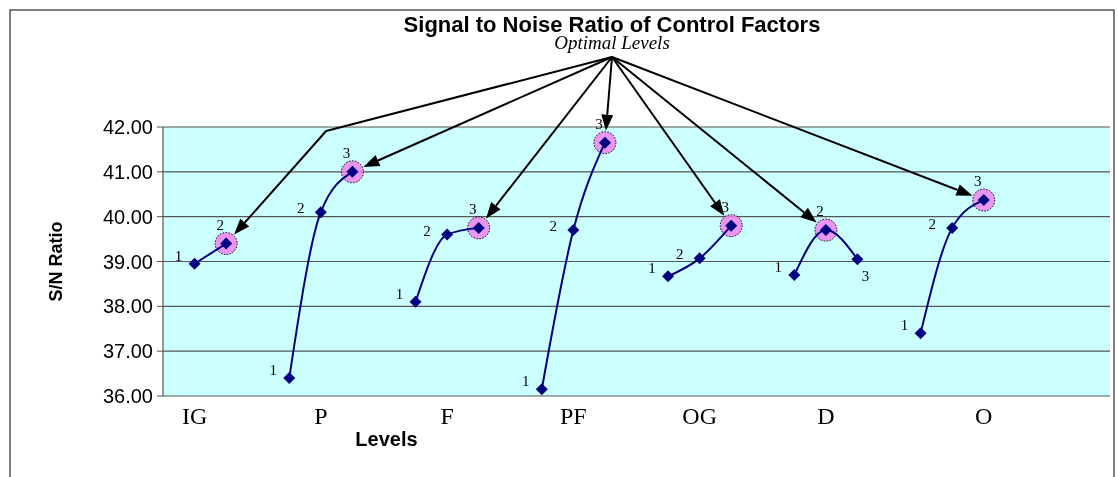 The width and height of the screenshot is (1117, 477). Describe the element at coordinates (826, 416) in the screenshot. I see `x-tick-label: D` at that location.